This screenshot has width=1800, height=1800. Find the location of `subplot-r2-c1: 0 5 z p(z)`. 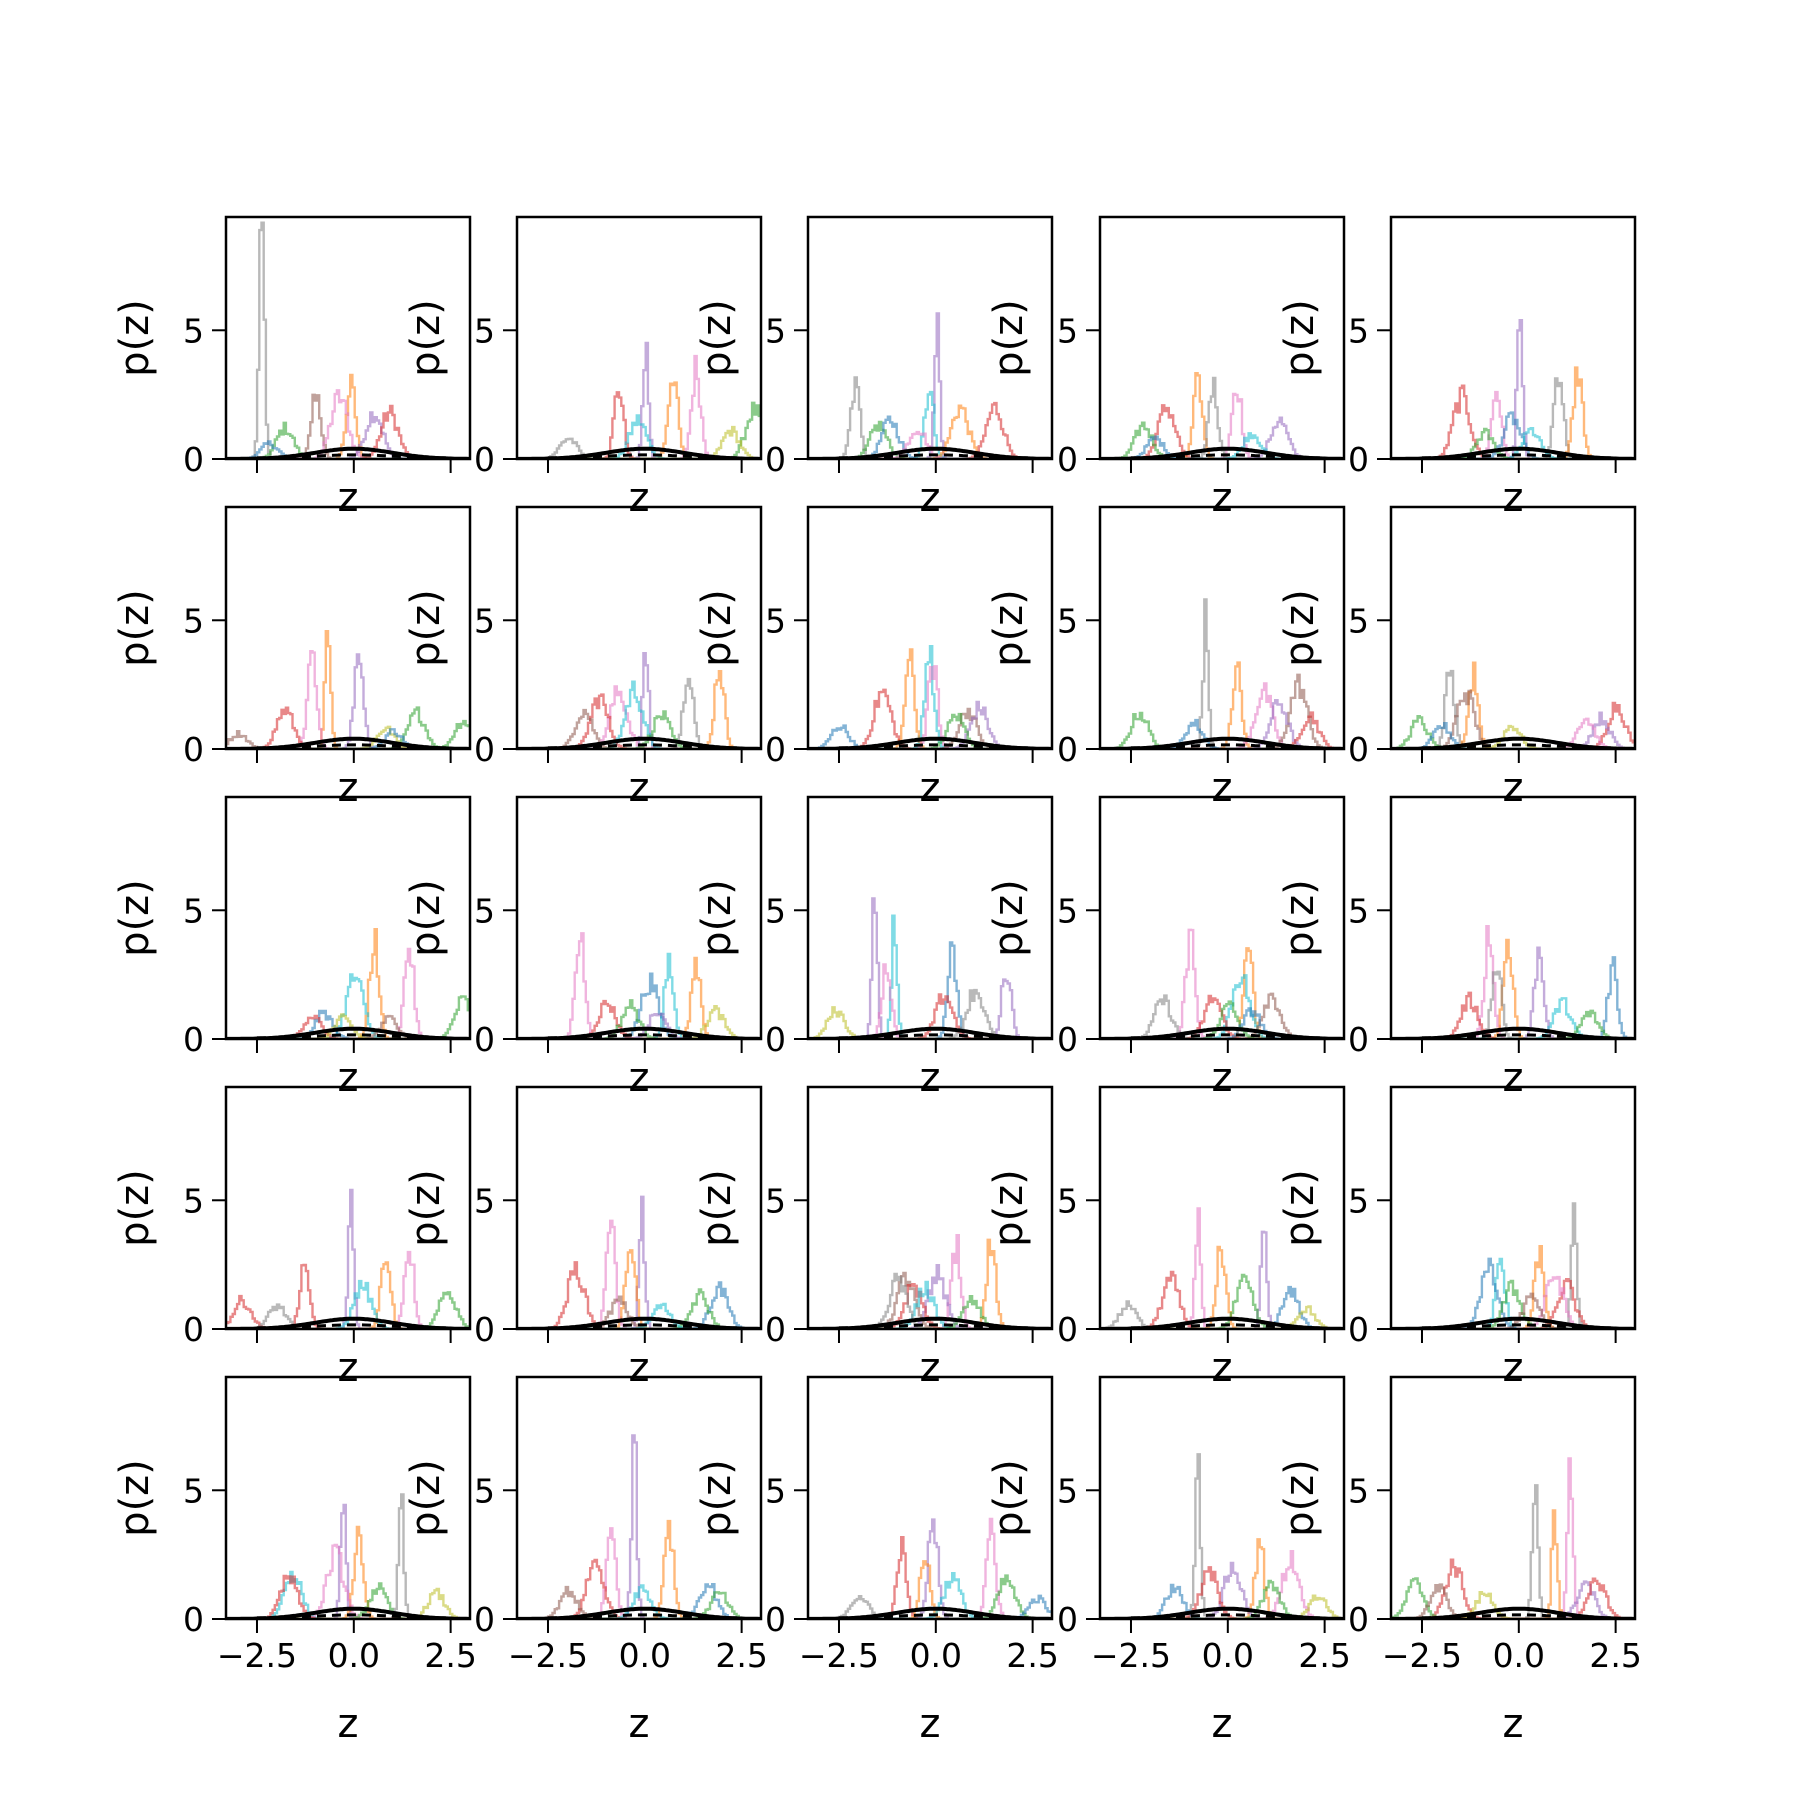

subplot-r2-c1: 0 5 z p(z) is located at coordinates (292, 658).